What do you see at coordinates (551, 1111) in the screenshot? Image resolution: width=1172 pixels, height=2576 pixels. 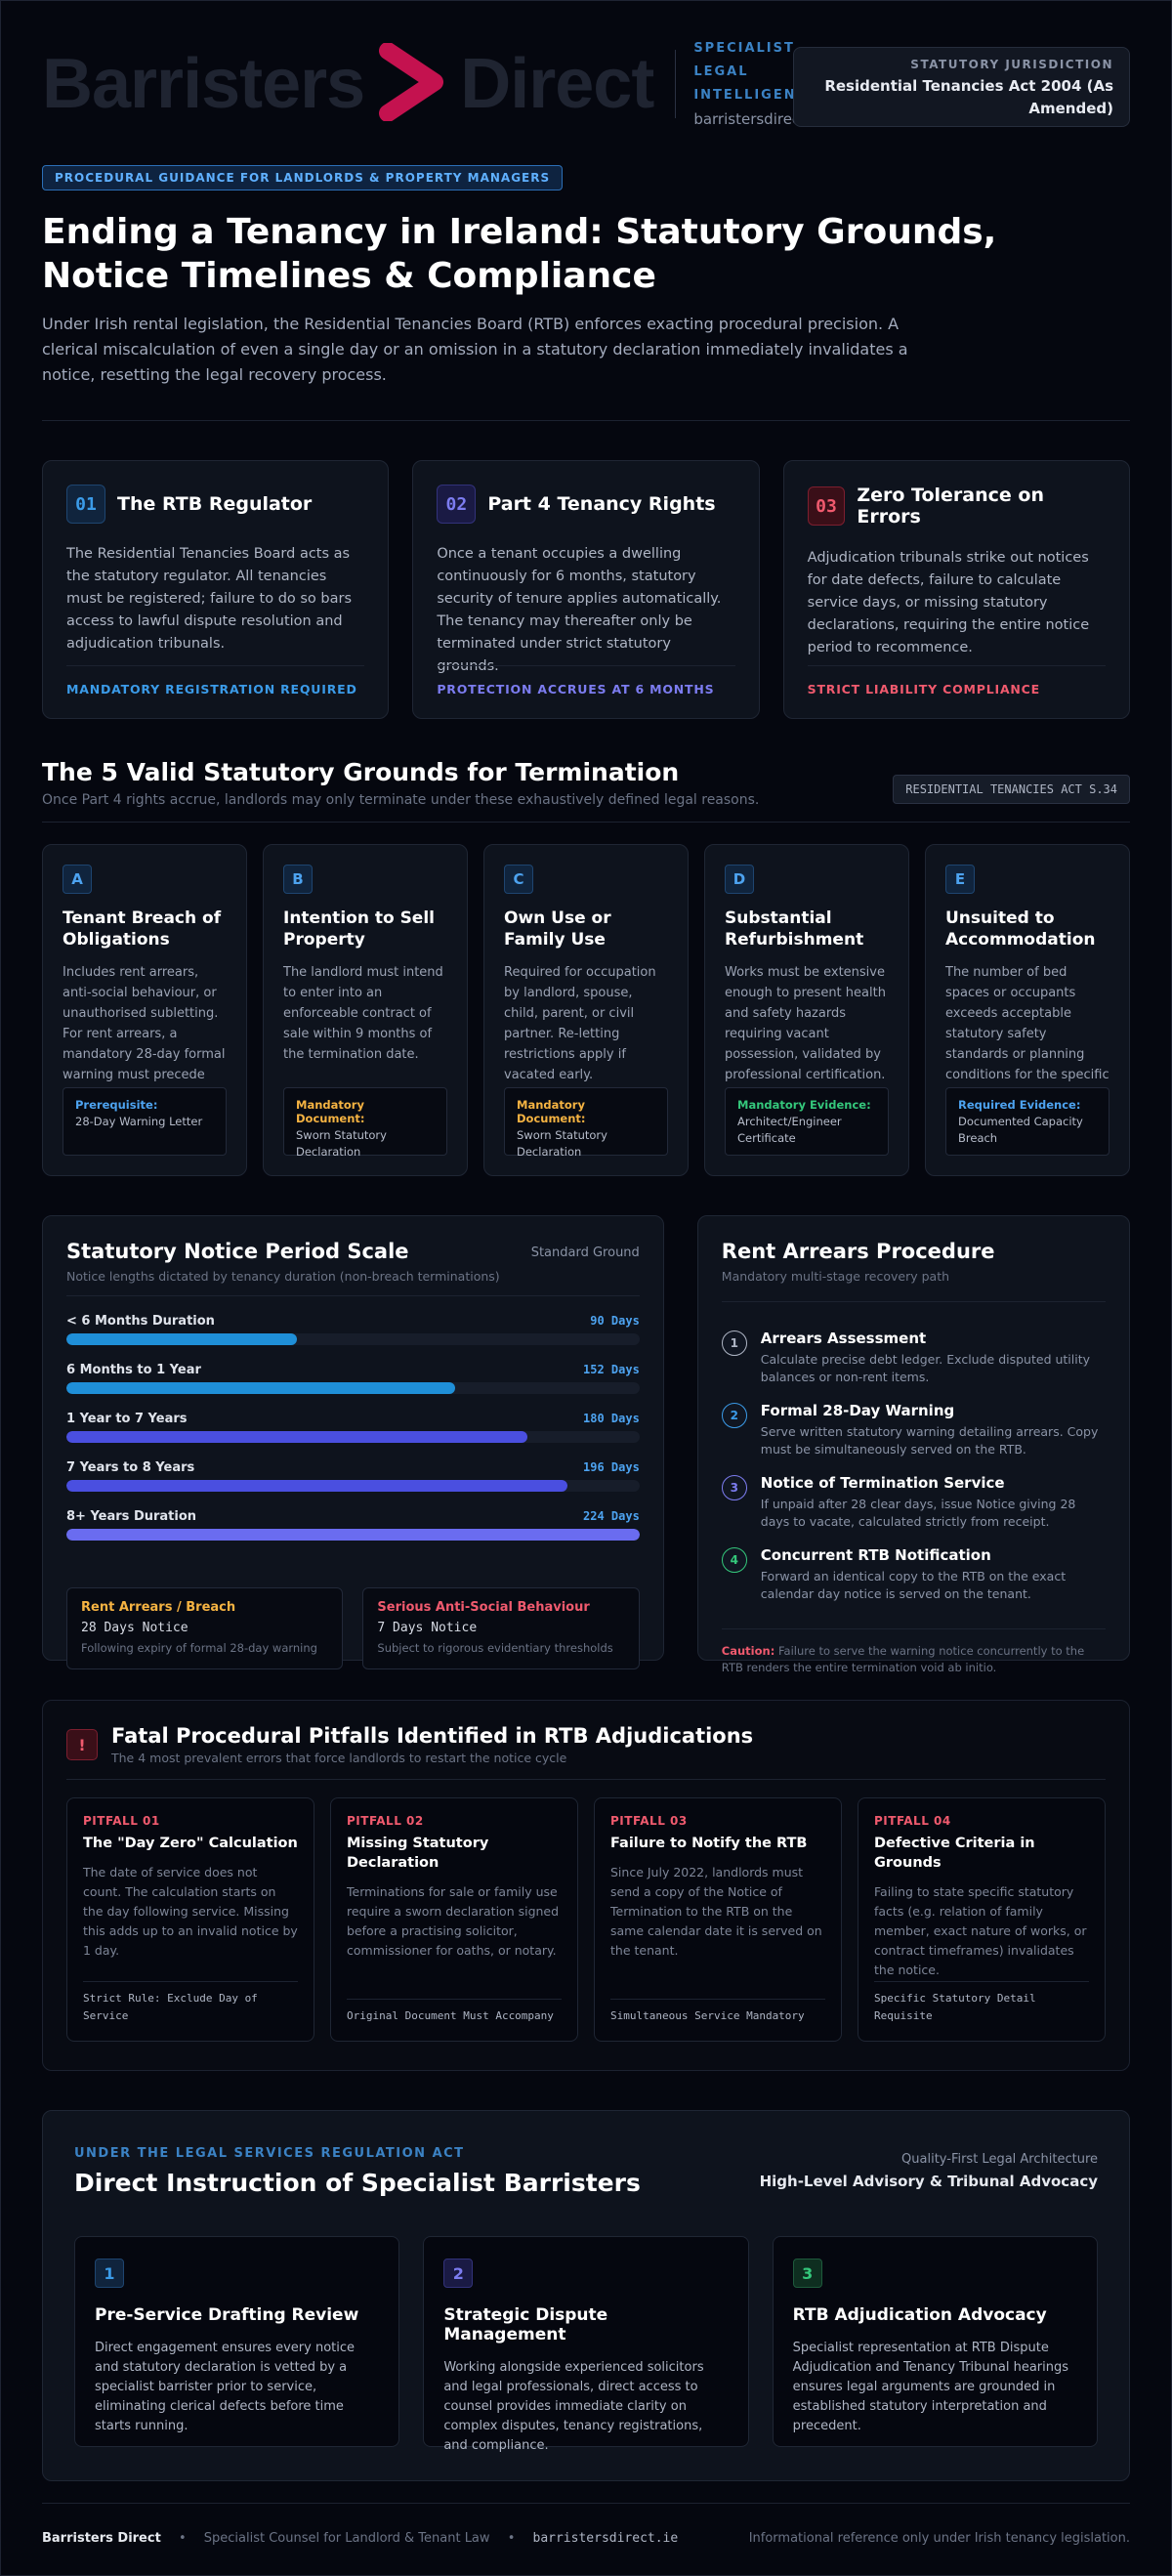 I see `requirement-label: Mandatory Document:` at bounding box center [551, 1111].